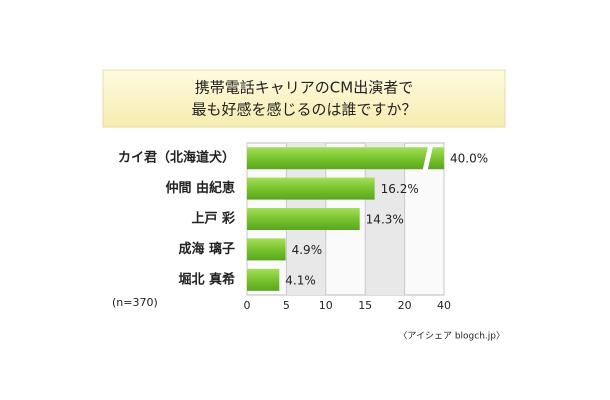 This screenshot has width=610, height=400. Describe the element at coordinates (405, 305) in the screenshot. I see `x-tick-label: 20` at that location.